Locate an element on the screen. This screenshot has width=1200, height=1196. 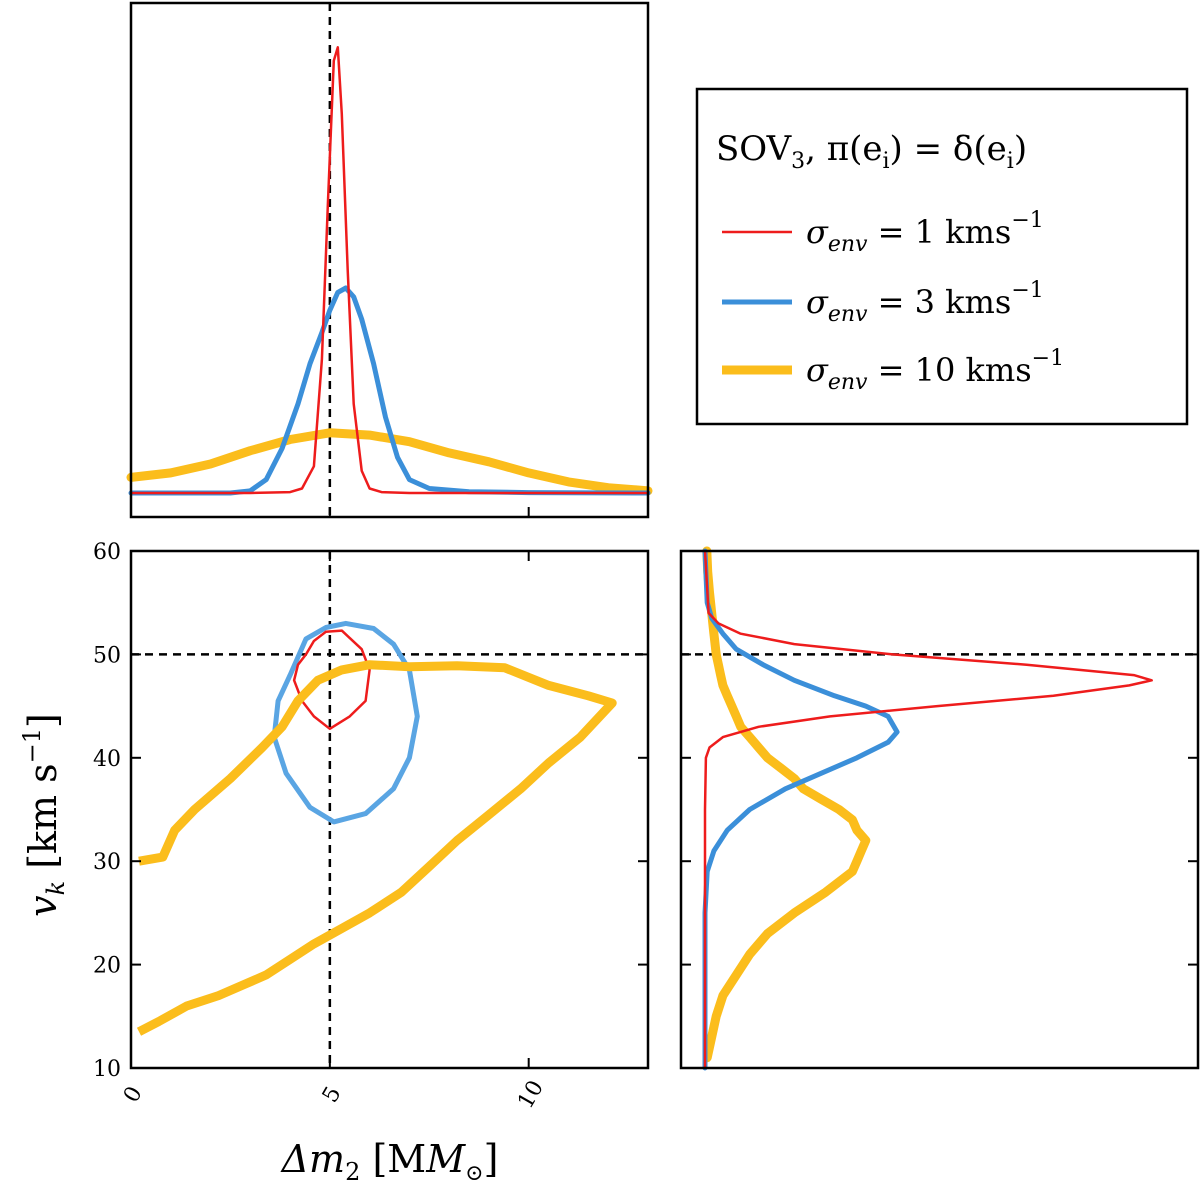
y-axis-label: vk [km s−1] is located at coordinates (44, 815).